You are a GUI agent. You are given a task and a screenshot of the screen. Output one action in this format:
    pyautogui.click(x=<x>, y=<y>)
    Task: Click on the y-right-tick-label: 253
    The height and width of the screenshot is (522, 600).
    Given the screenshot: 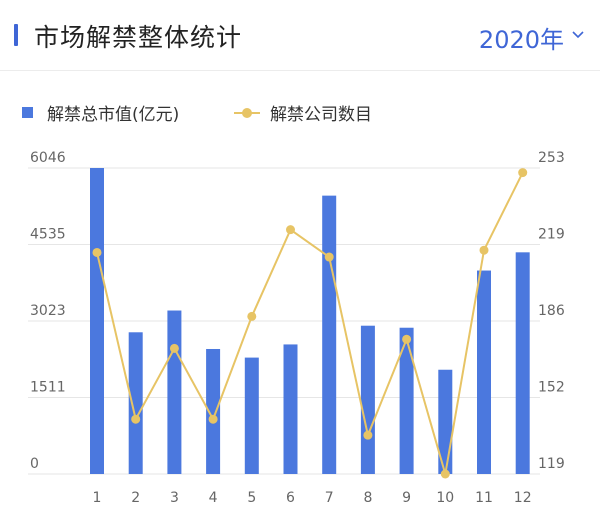 What is the action you would take?
    pyautogui.click(x=551, y=158)
    